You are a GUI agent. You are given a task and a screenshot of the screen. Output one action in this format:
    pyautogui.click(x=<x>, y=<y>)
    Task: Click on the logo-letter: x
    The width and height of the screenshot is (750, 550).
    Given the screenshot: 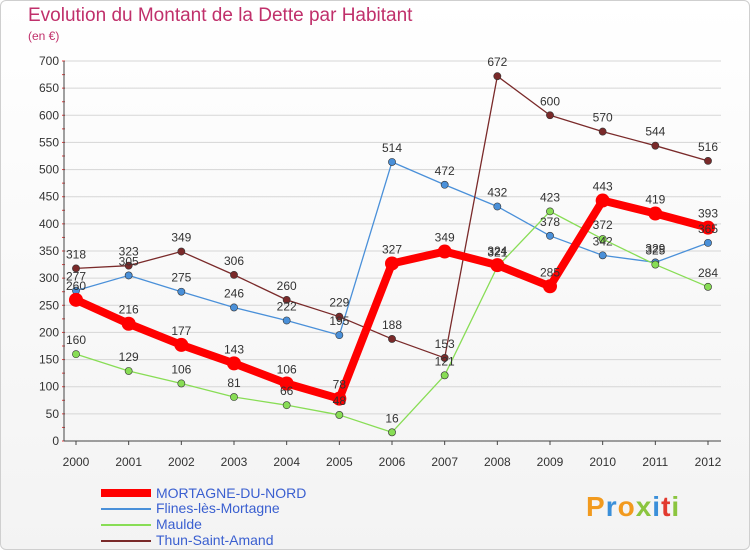 What is the action you would take?
    pyautogui.click(x=644, y=506)
    